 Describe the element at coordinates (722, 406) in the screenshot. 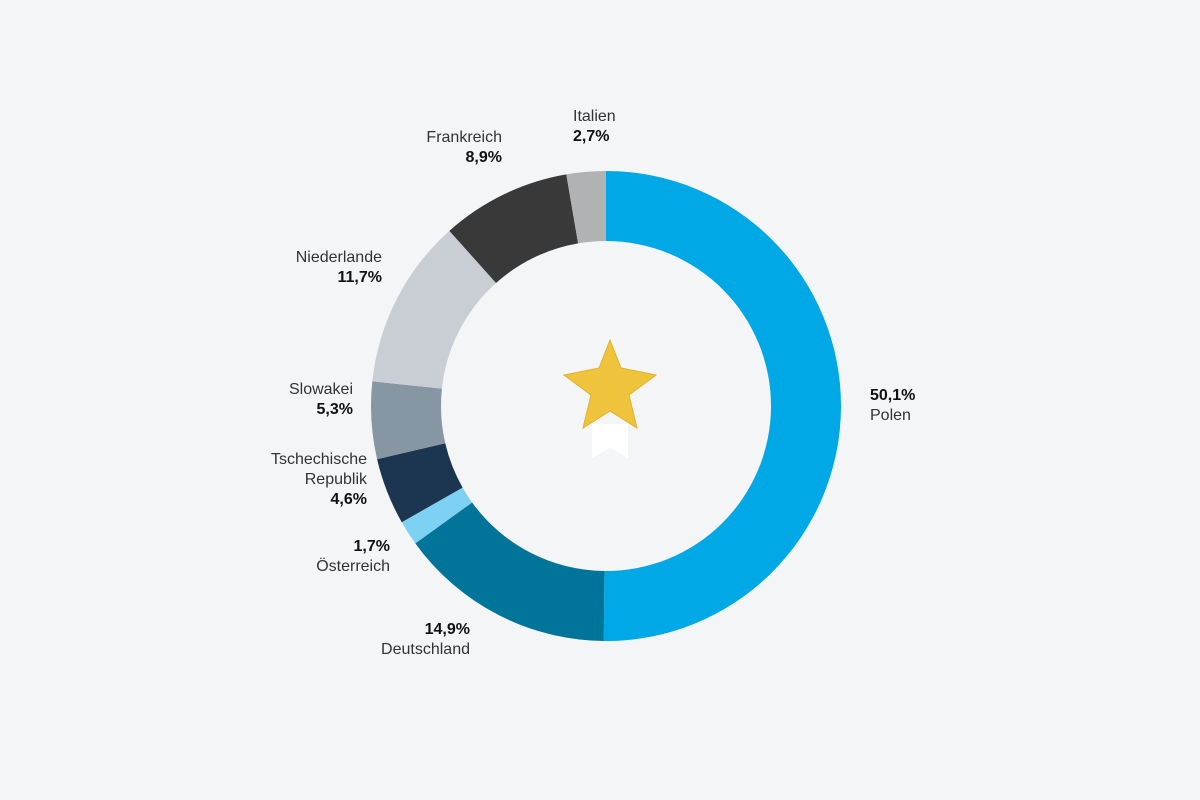

I see `slice-polen` at that location.